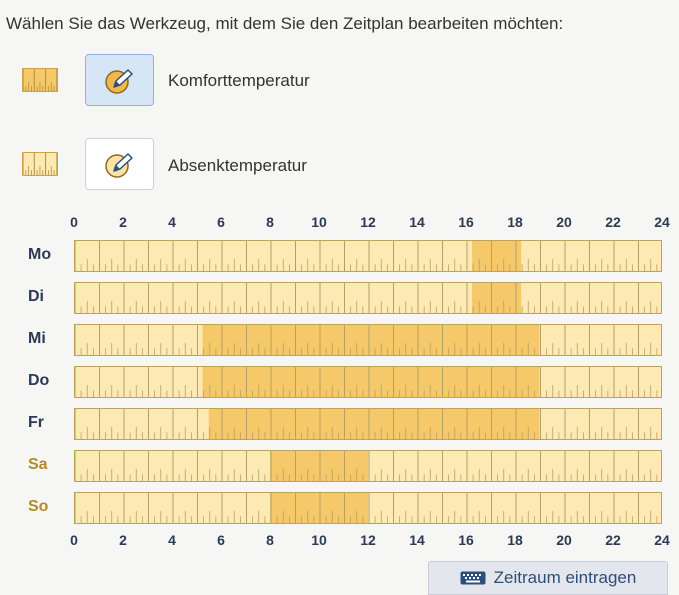  I want to click on day-label: Mo, so click(40, 254).